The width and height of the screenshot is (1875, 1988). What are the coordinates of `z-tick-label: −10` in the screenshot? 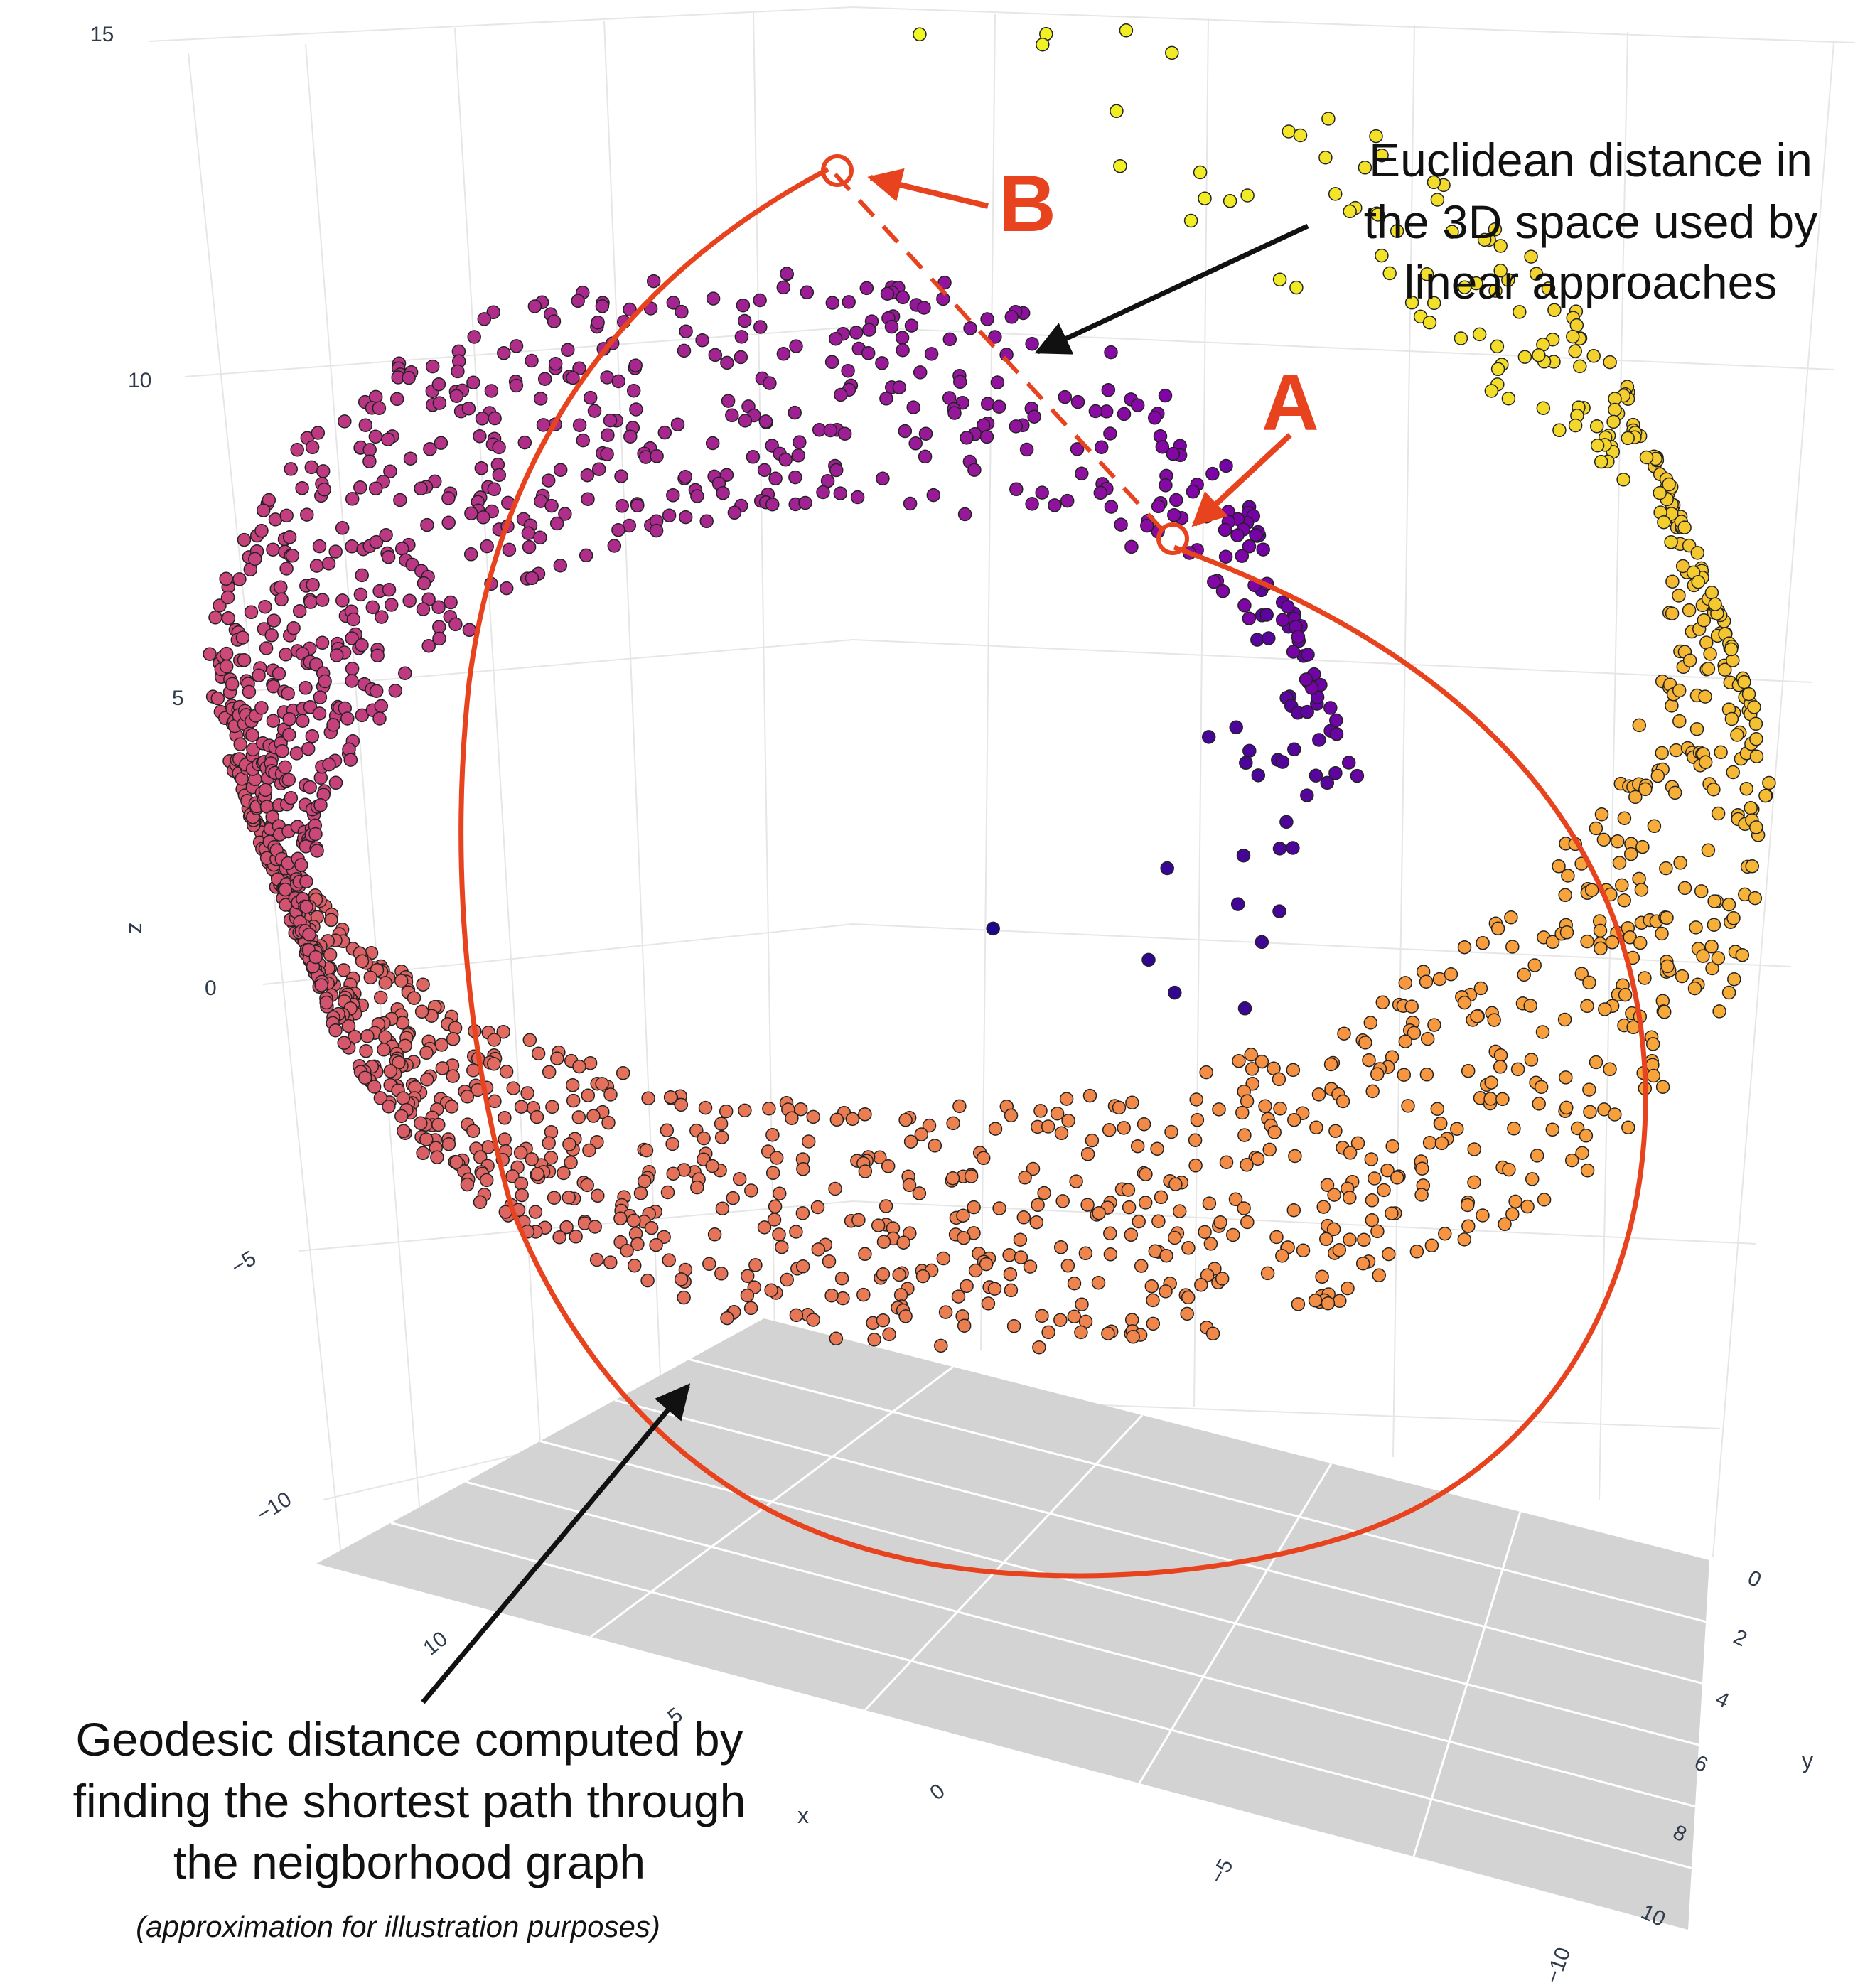 It's located at (274, 1507).